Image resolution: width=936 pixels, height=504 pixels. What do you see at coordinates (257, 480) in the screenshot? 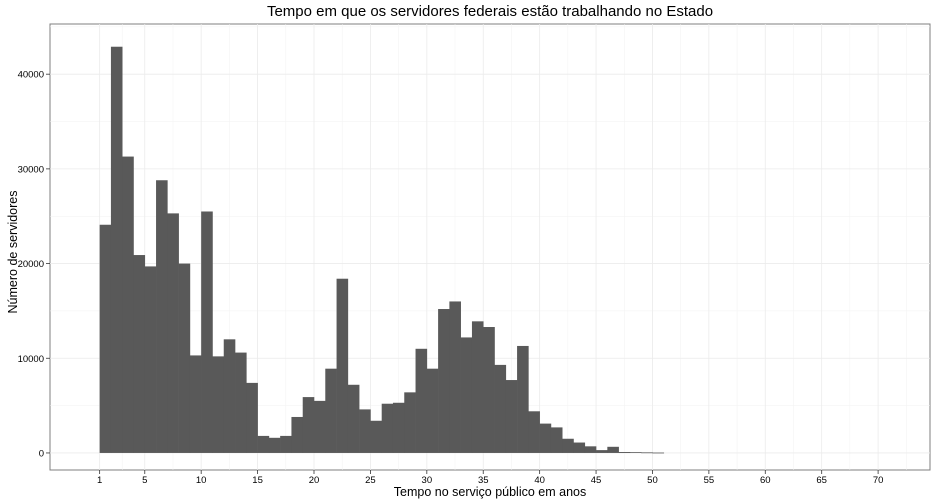
I see `x-tick-label: 15` at bounding box center [257, 480].